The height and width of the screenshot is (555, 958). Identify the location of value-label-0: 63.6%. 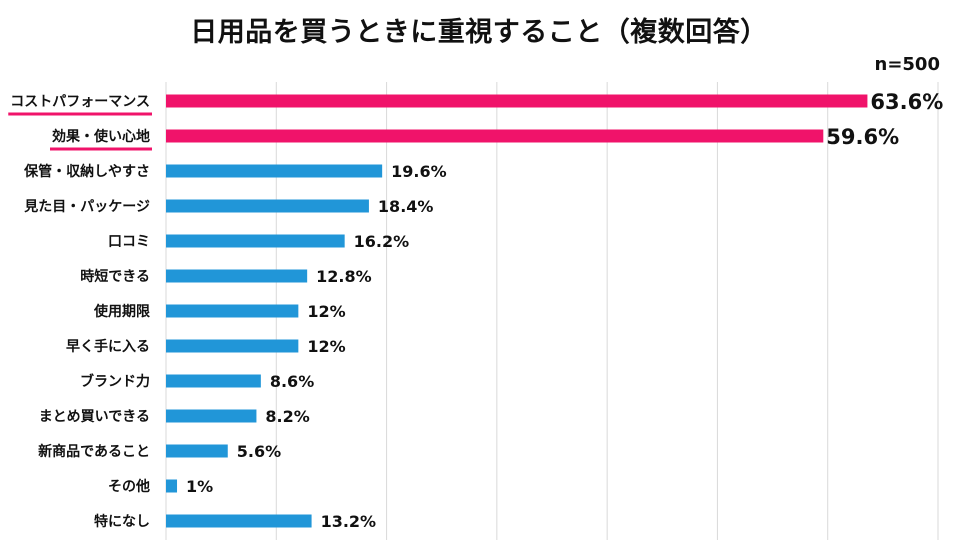
(906, 102).